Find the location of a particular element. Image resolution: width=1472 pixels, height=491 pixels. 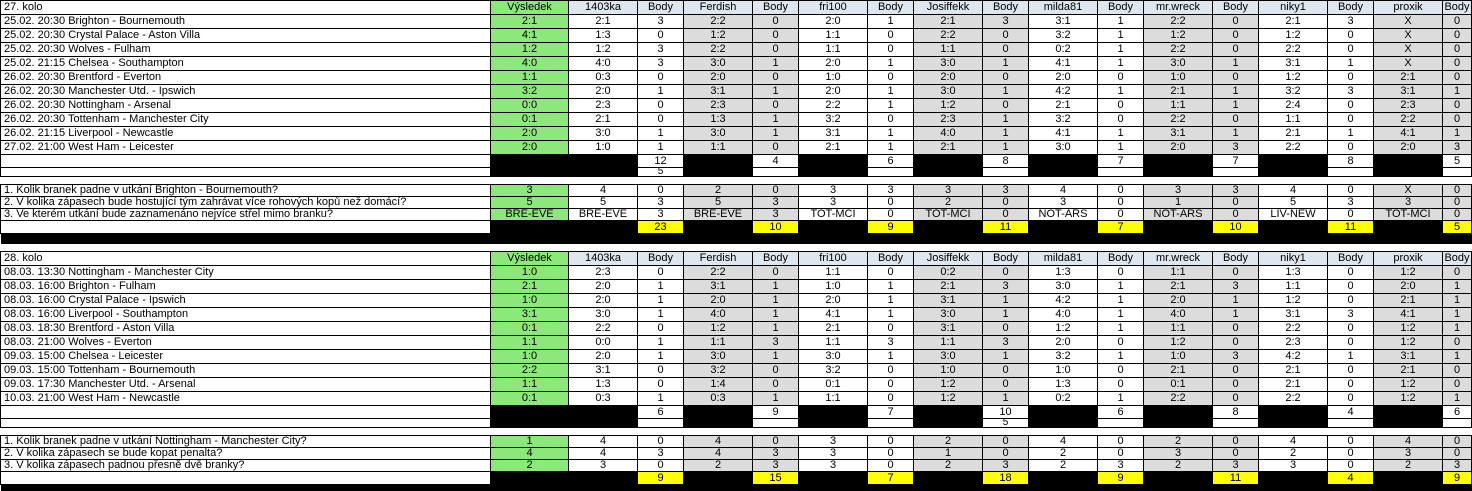

tip-cell: 0:0 is located at coordinates (603, 342).